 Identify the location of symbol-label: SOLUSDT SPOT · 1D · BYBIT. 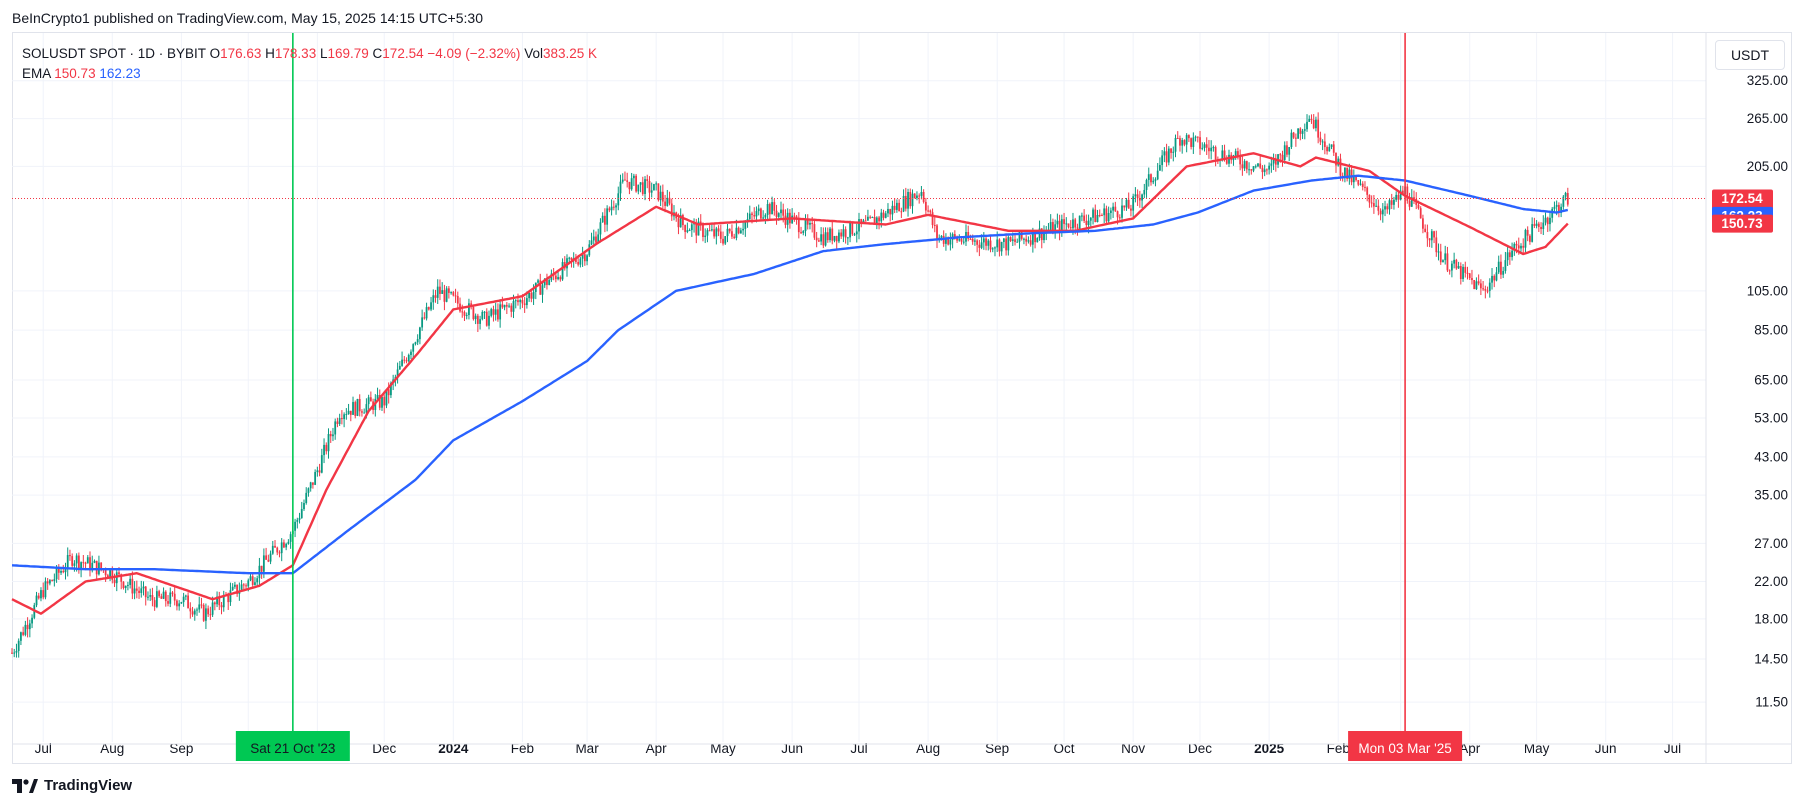
(114, 53).